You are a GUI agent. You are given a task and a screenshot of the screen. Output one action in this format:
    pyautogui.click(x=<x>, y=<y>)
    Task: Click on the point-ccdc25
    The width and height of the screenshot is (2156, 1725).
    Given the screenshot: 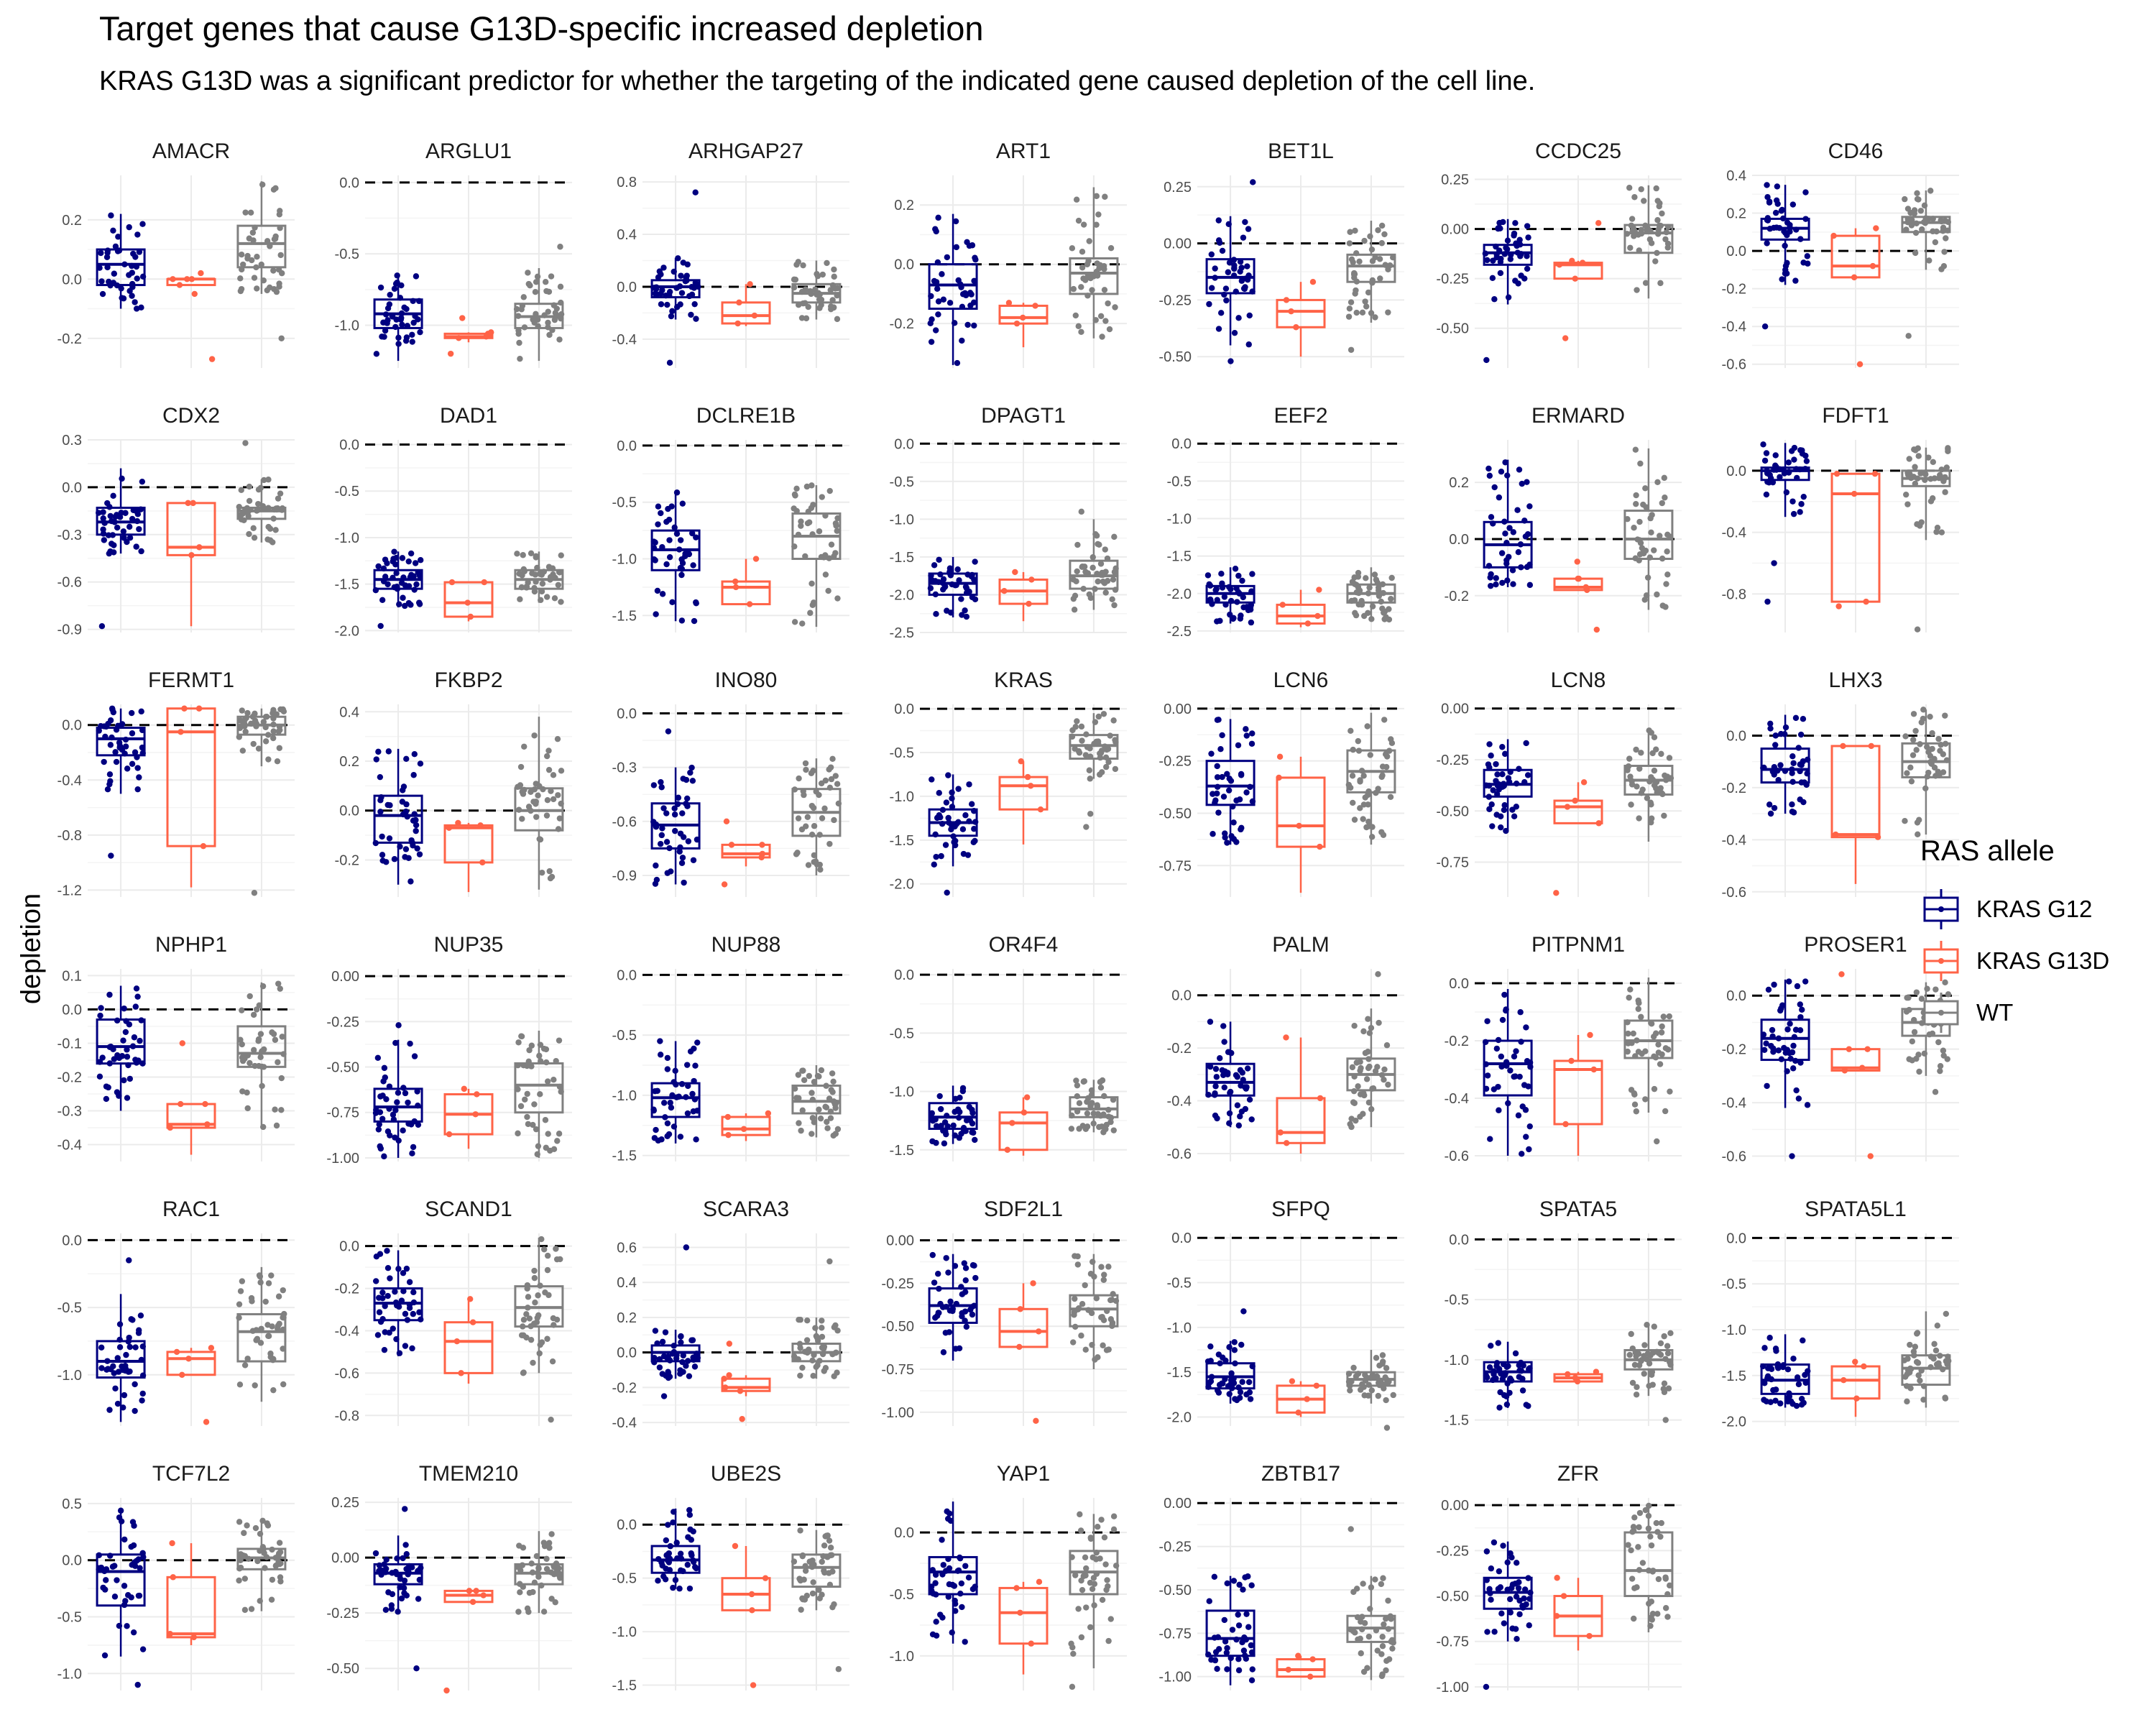 What is the action you would take?
    pyautogui.click(x=1516, y=243)
    